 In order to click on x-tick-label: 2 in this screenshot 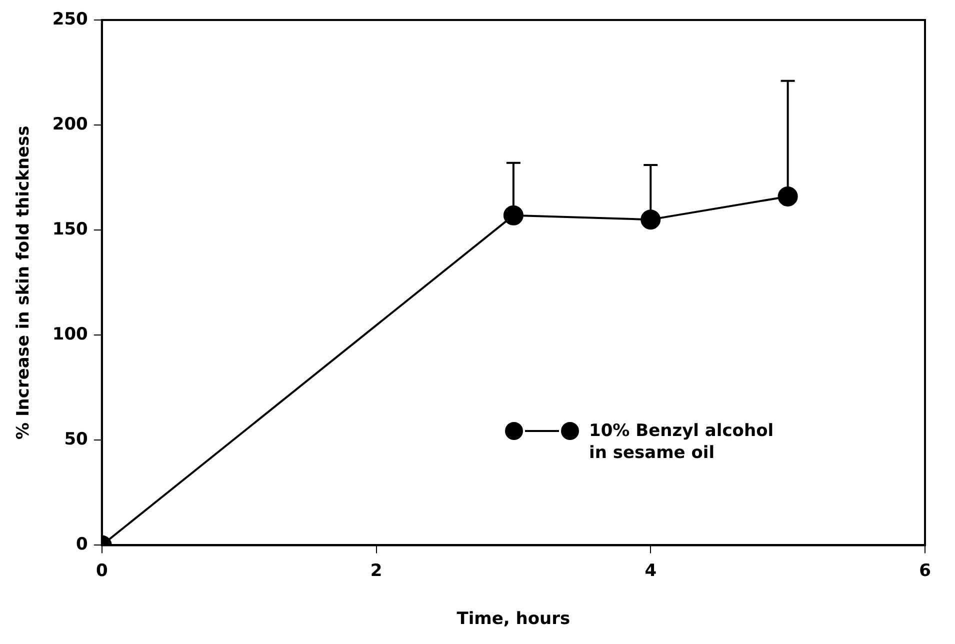, I will do `click(376, 570)`.